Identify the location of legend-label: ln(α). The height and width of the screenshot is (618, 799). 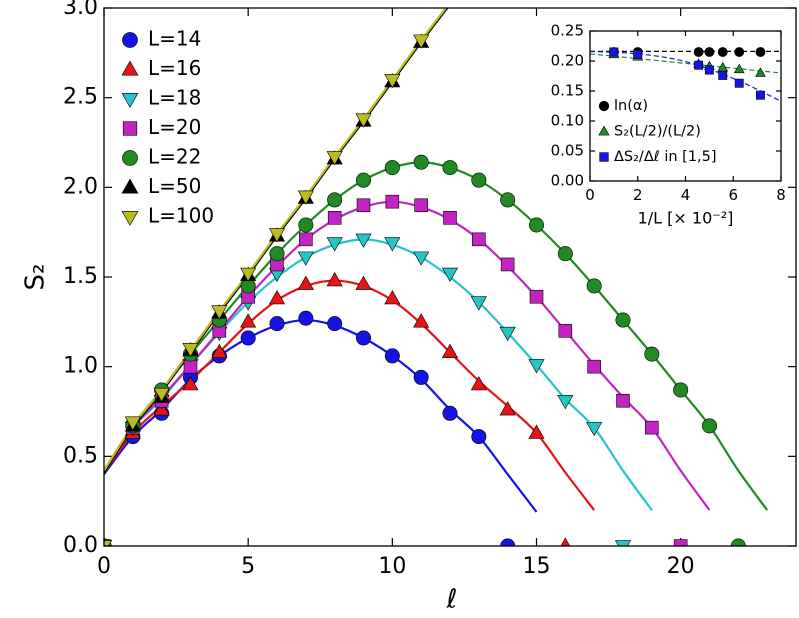
(631, 106).